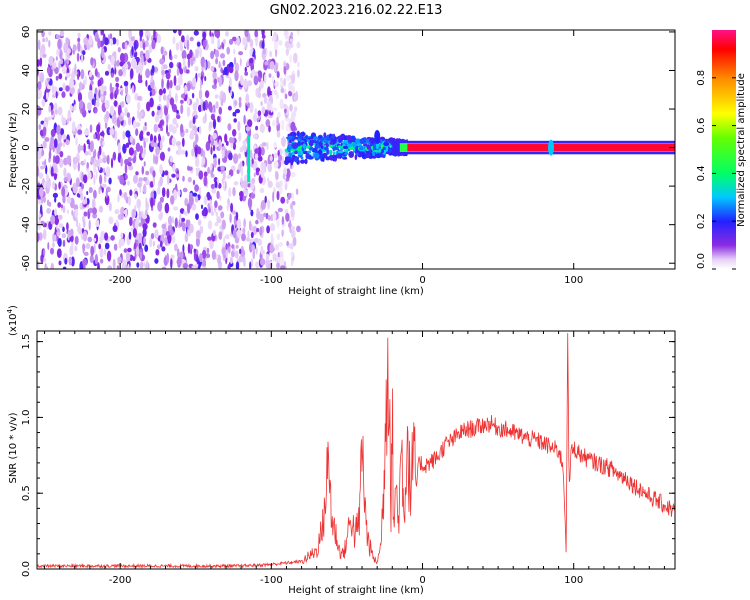 Image resolution: width=750 pixels, height=600 pixels. What do you see at coordinates (377, 136) in the screenshot?
I see `signal-spike-blob` at bounding box center [377, 136].